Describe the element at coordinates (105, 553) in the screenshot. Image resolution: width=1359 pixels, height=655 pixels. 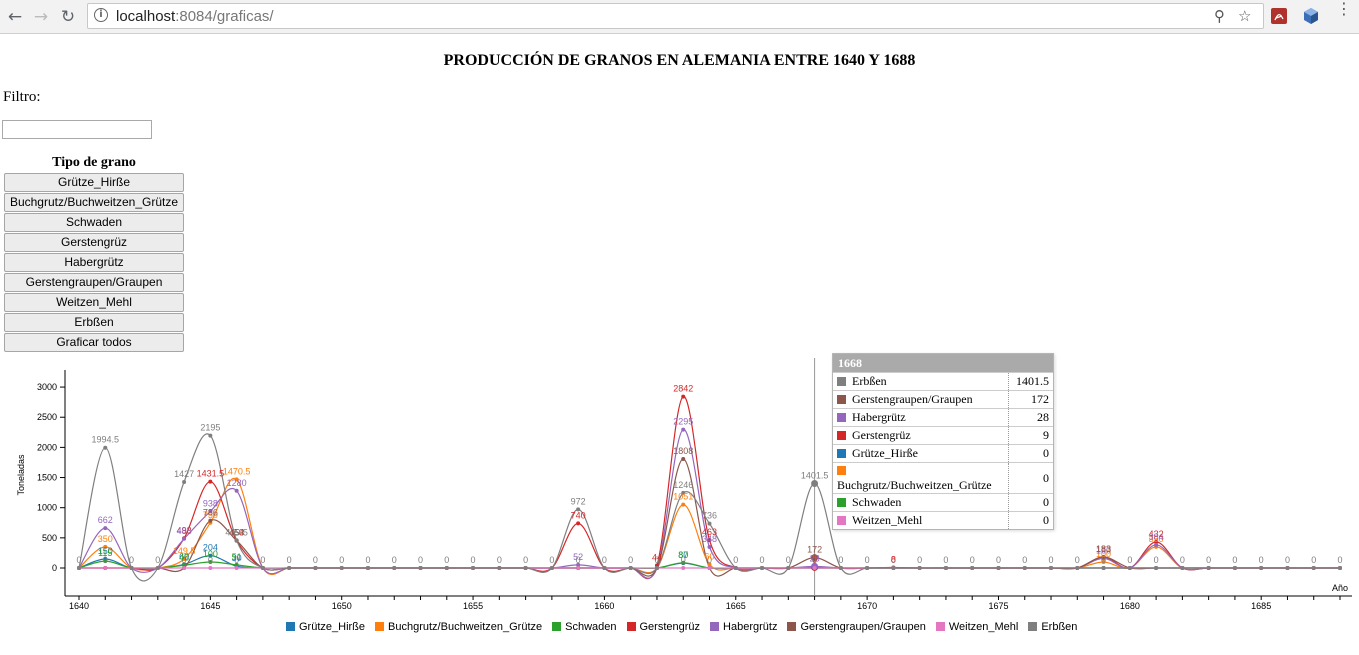
I see `data-label: 115` at that location.